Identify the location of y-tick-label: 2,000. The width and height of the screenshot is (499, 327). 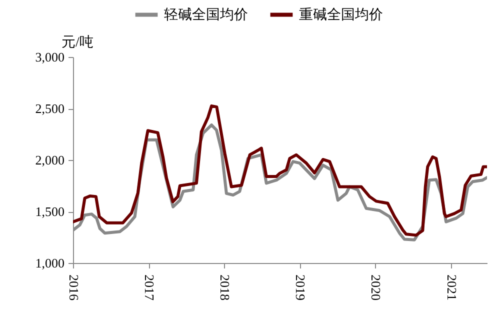
(49, 160).